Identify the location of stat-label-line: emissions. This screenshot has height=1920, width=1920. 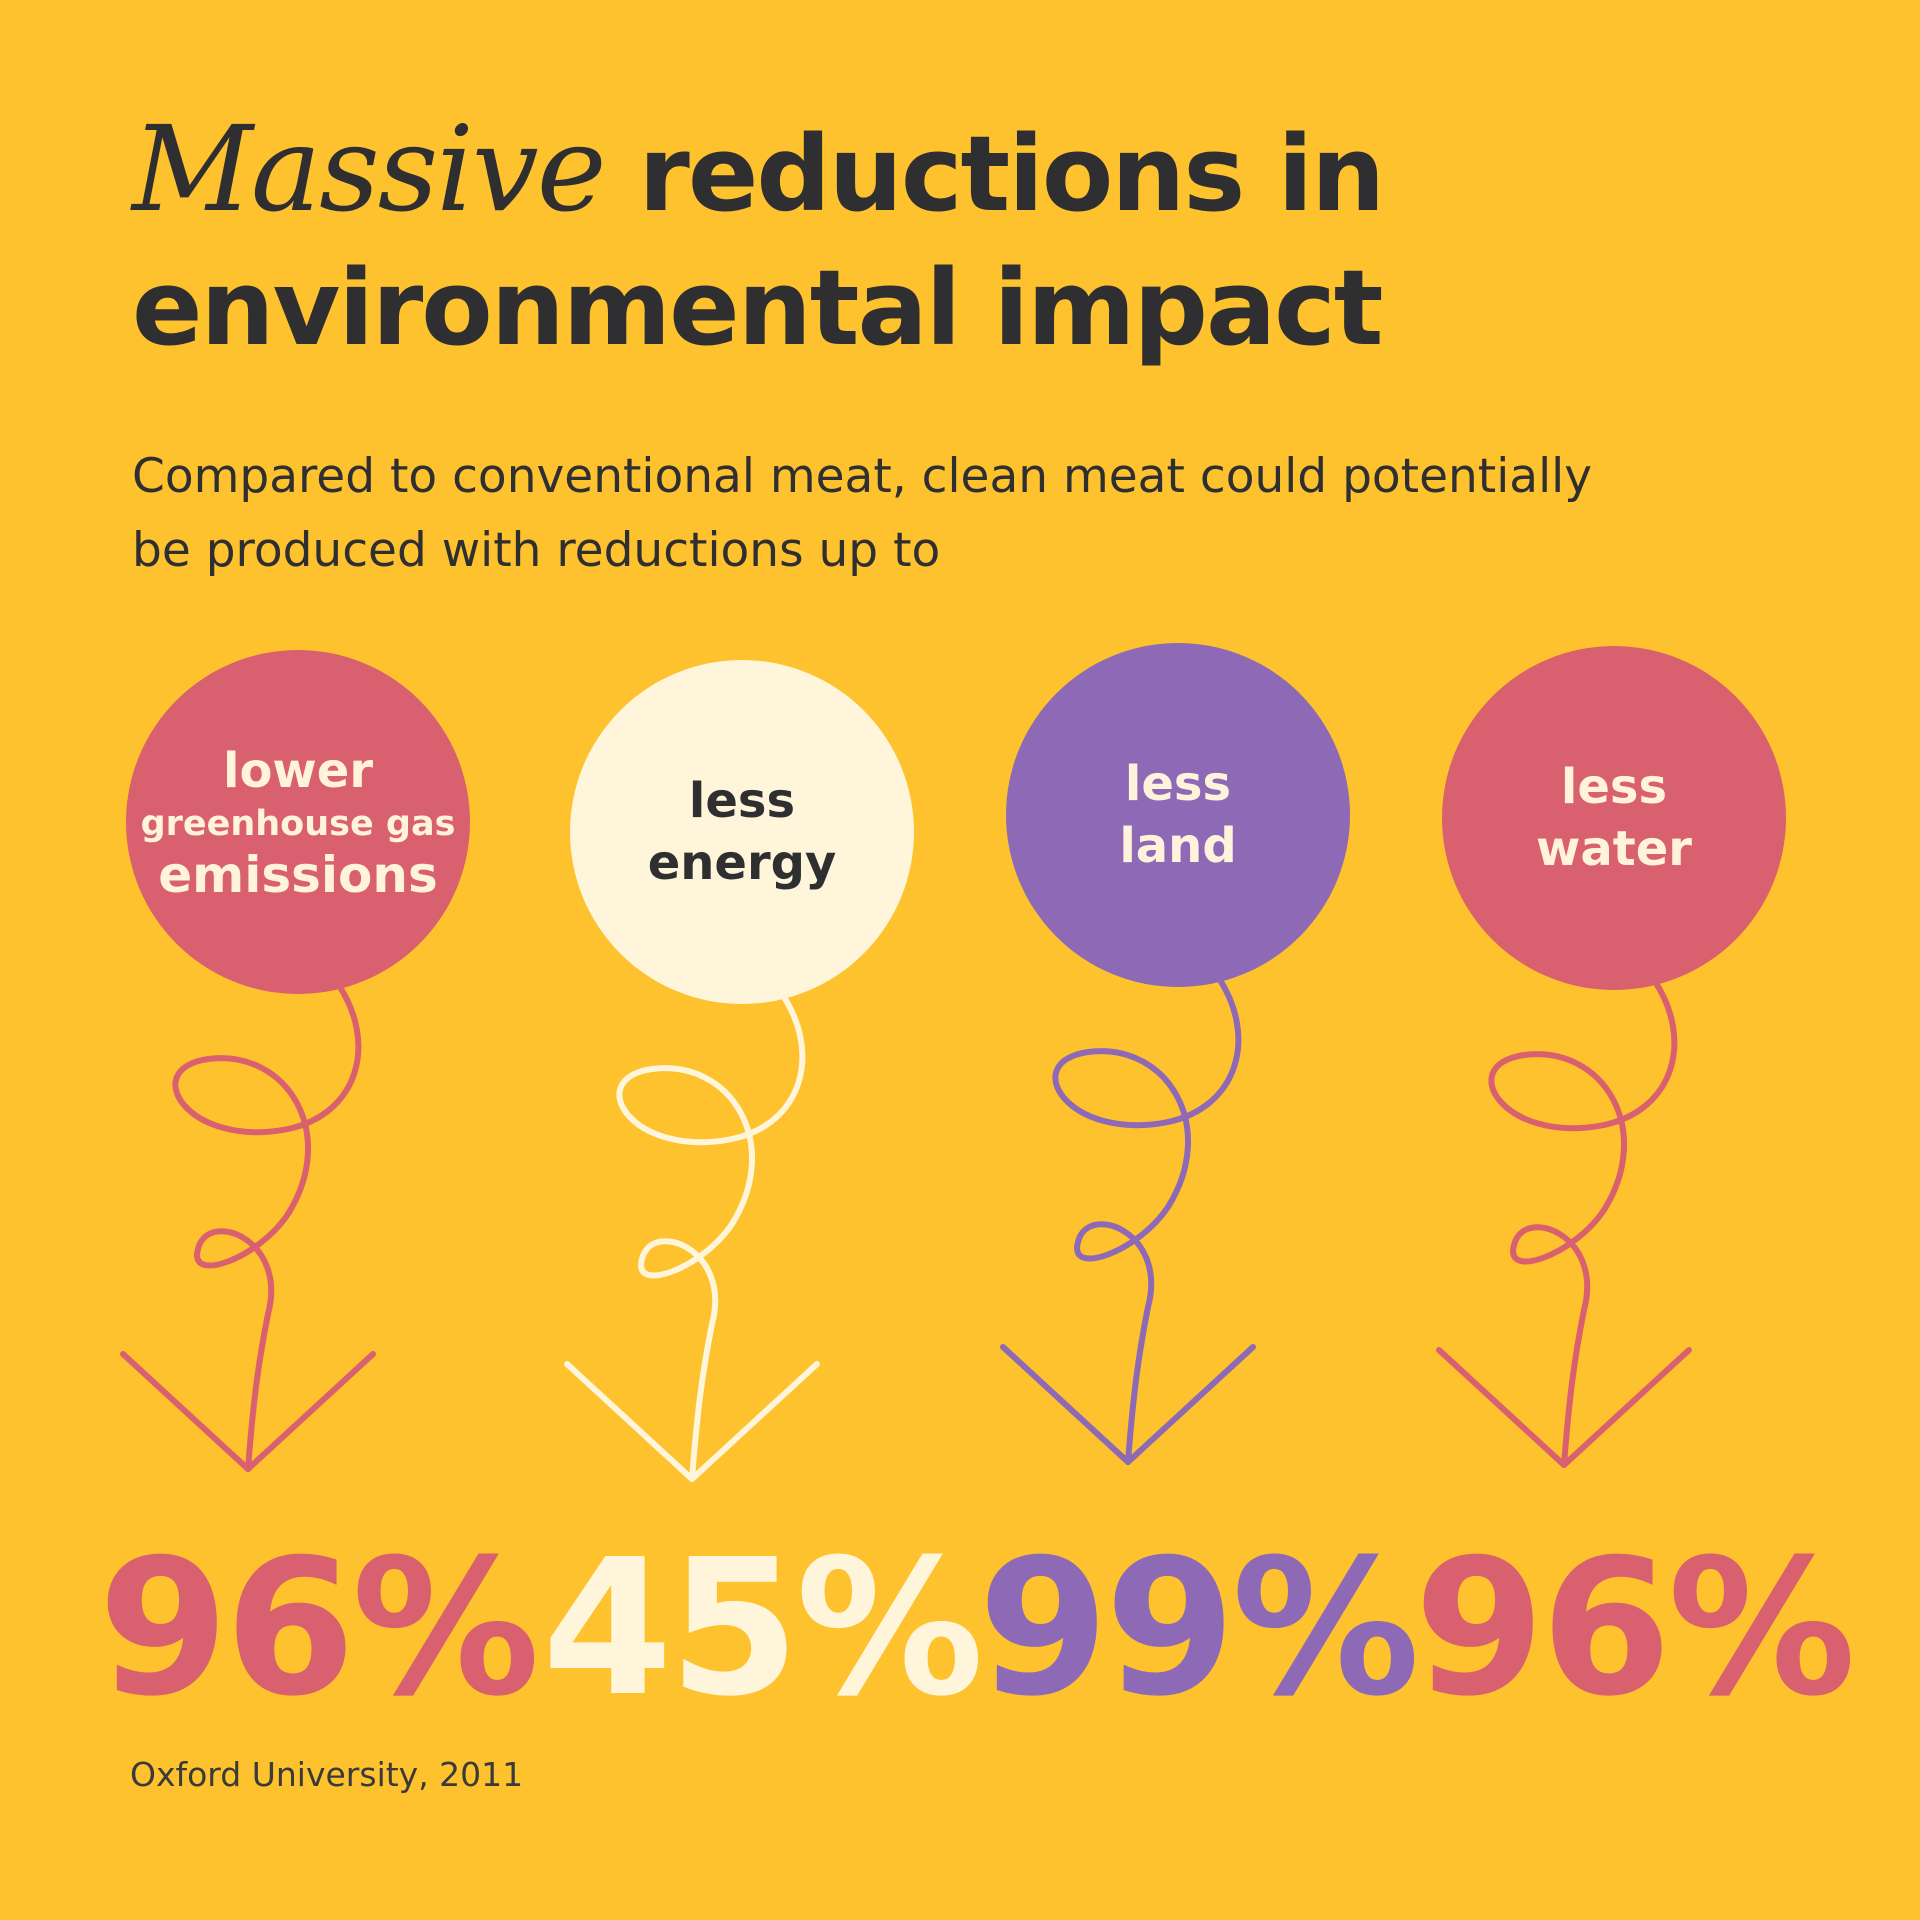
(298, 875).